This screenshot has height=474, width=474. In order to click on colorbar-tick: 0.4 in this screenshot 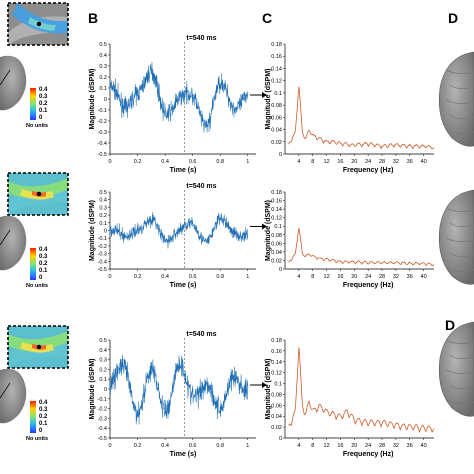, I will do `click(43, 90)`.